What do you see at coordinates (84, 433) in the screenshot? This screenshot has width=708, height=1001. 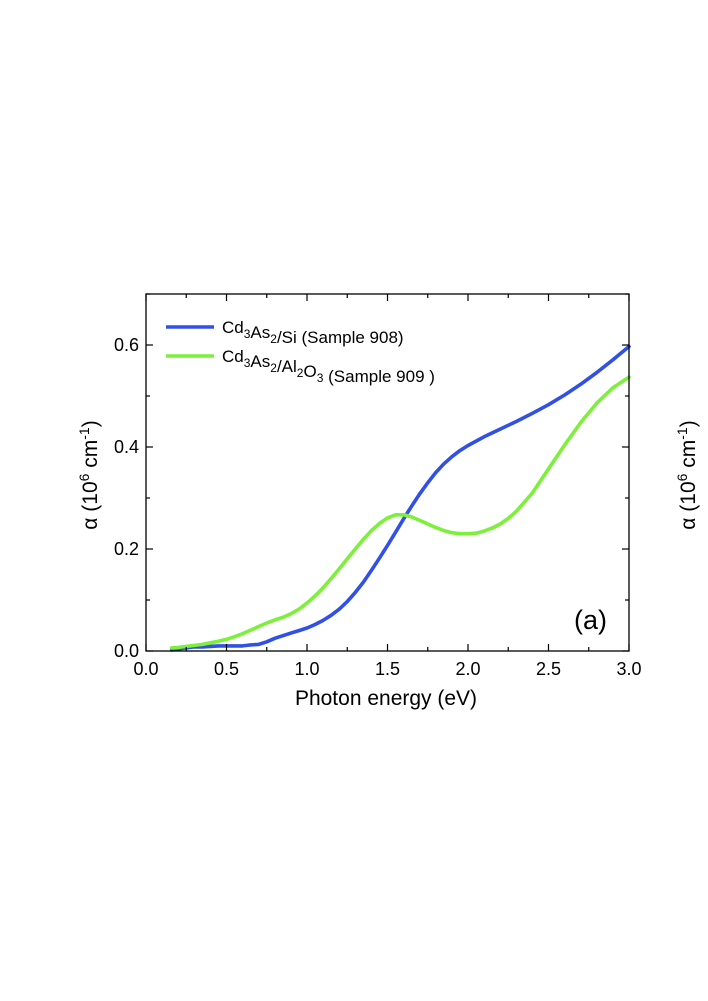 I see `y-axis-title-exp2: -1` at bounding box center [84, 433].